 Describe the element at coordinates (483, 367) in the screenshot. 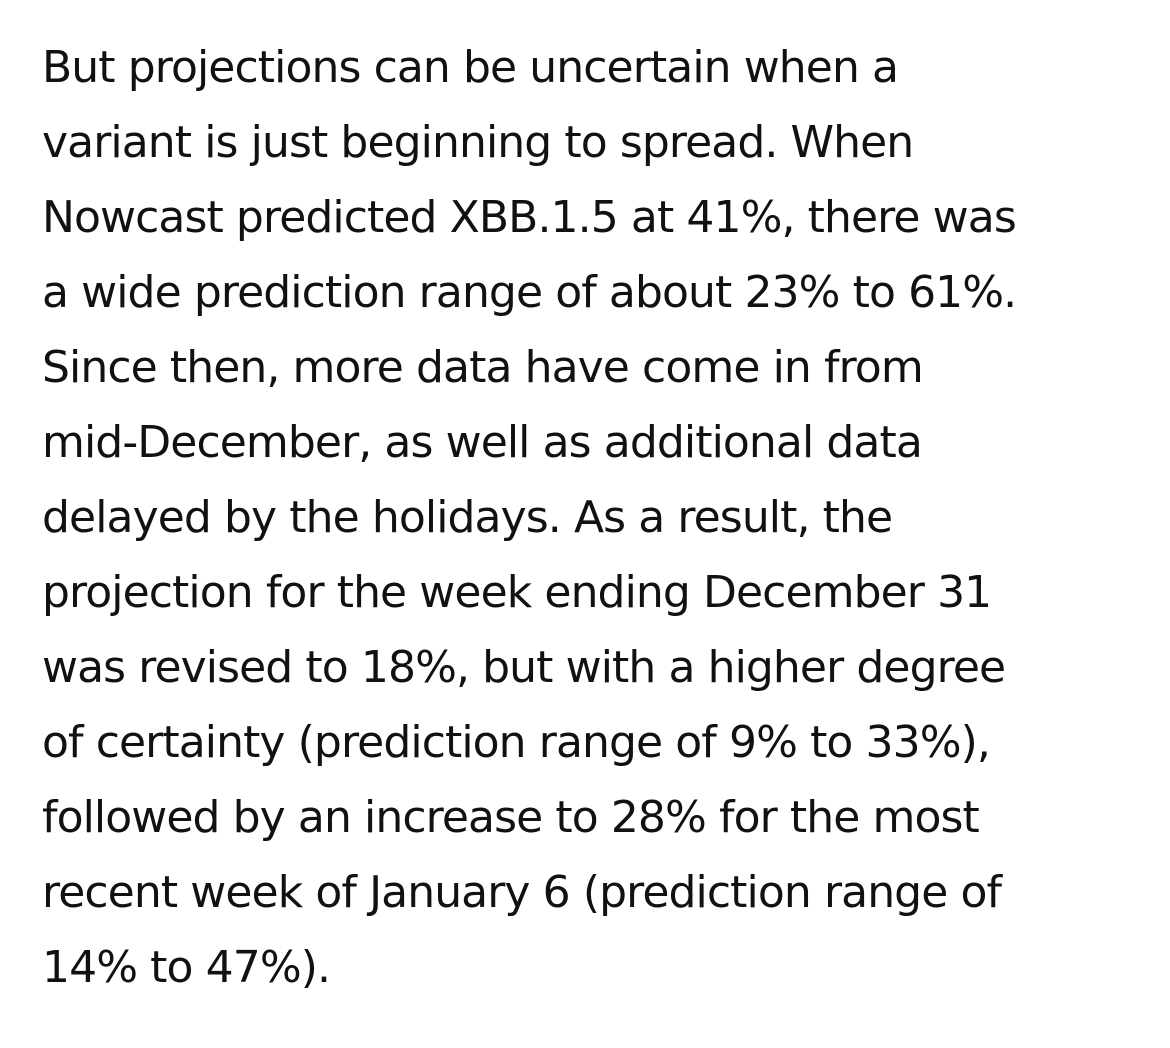

I see `paragraph-line: Since then, more data have come in from` at that location.